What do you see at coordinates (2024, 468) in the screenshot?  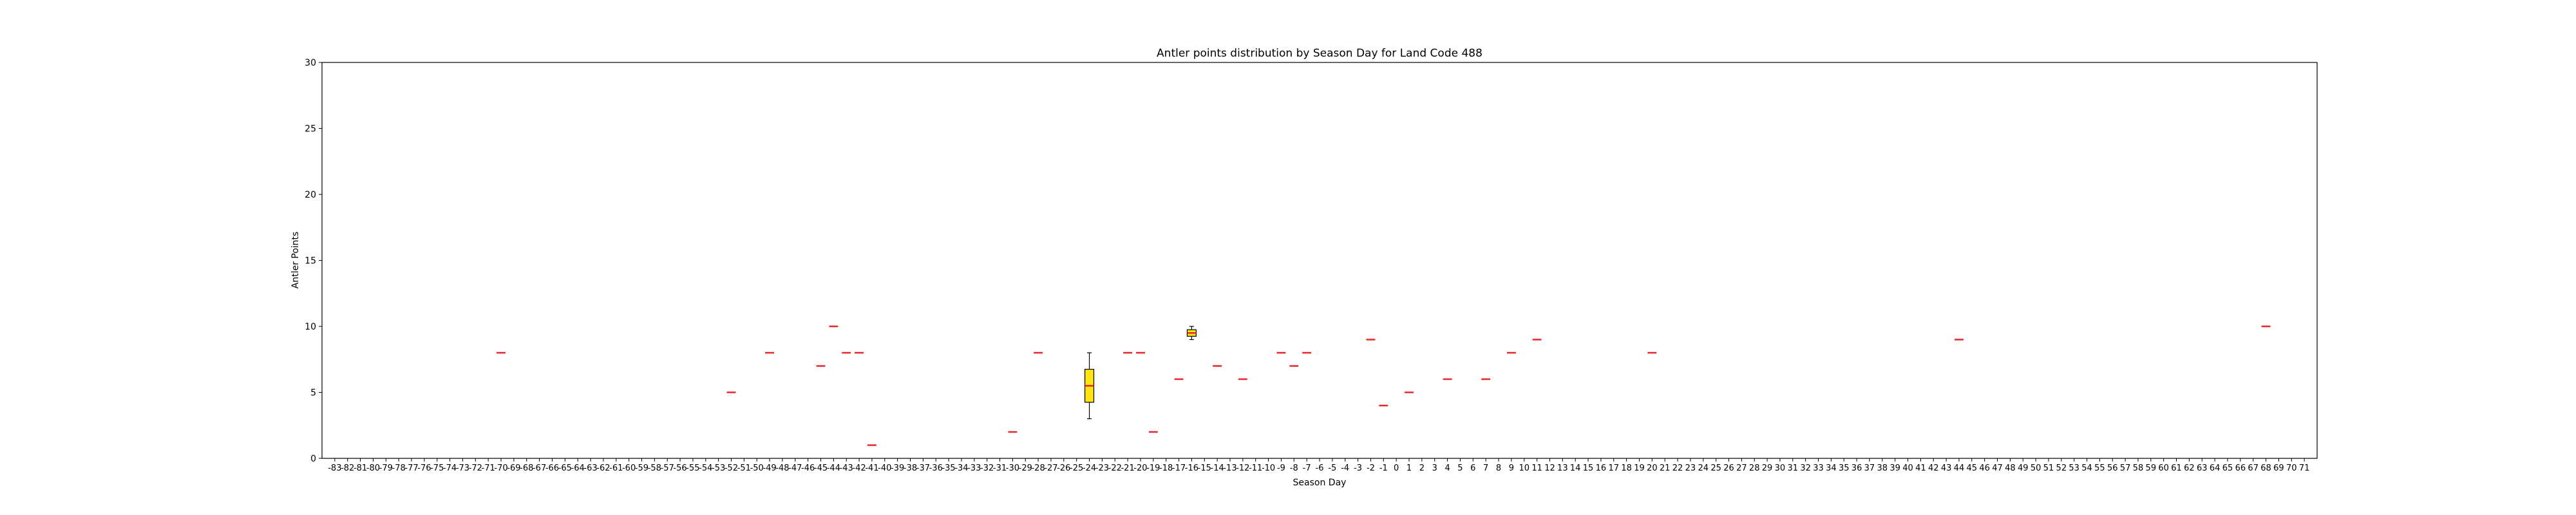 I see `x-tick-label: 49` at bounding box center [2024, 468].